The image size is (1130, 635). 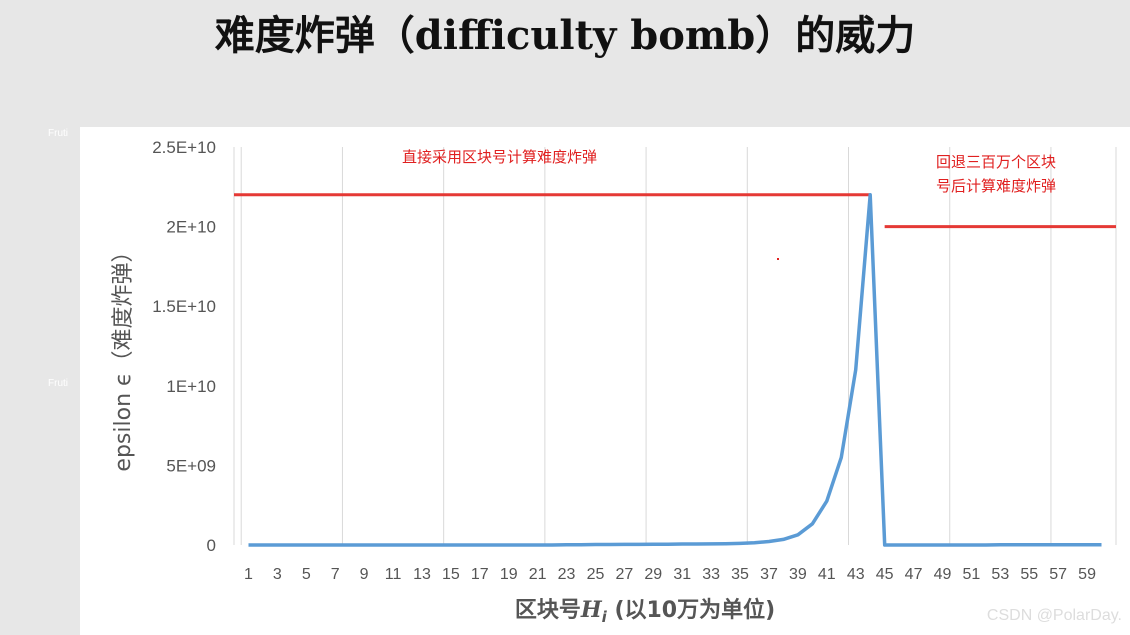 What do you see at coordinates (682, 574) in the screenshot?
I see `x-tick-label: 31` at bounding box center [682, 574].